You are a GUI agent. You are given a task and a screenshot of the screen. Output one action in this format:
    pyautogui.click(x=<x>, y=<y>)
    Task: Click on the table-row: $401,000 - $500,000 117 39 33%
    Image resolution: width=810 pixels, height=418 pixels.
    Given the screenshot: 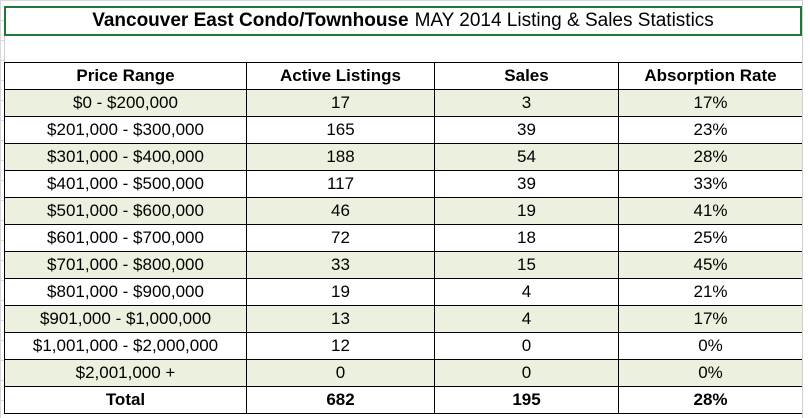 What is the action you would take?
    pyautogui.click(x=403, y=184)
    